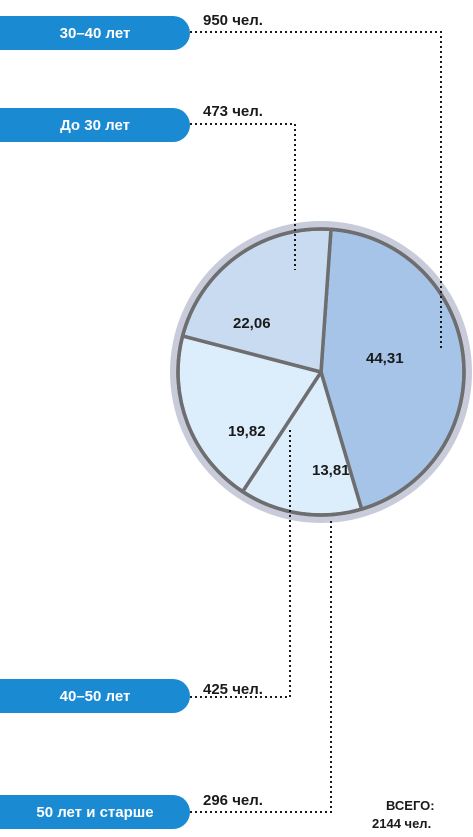 The width and height of the screenshot is (473, 837). What do you see at coordinates (252, 323) in the screenshot?
I see `value-label-under-30: 22,06` at bounding box center [252, 323].